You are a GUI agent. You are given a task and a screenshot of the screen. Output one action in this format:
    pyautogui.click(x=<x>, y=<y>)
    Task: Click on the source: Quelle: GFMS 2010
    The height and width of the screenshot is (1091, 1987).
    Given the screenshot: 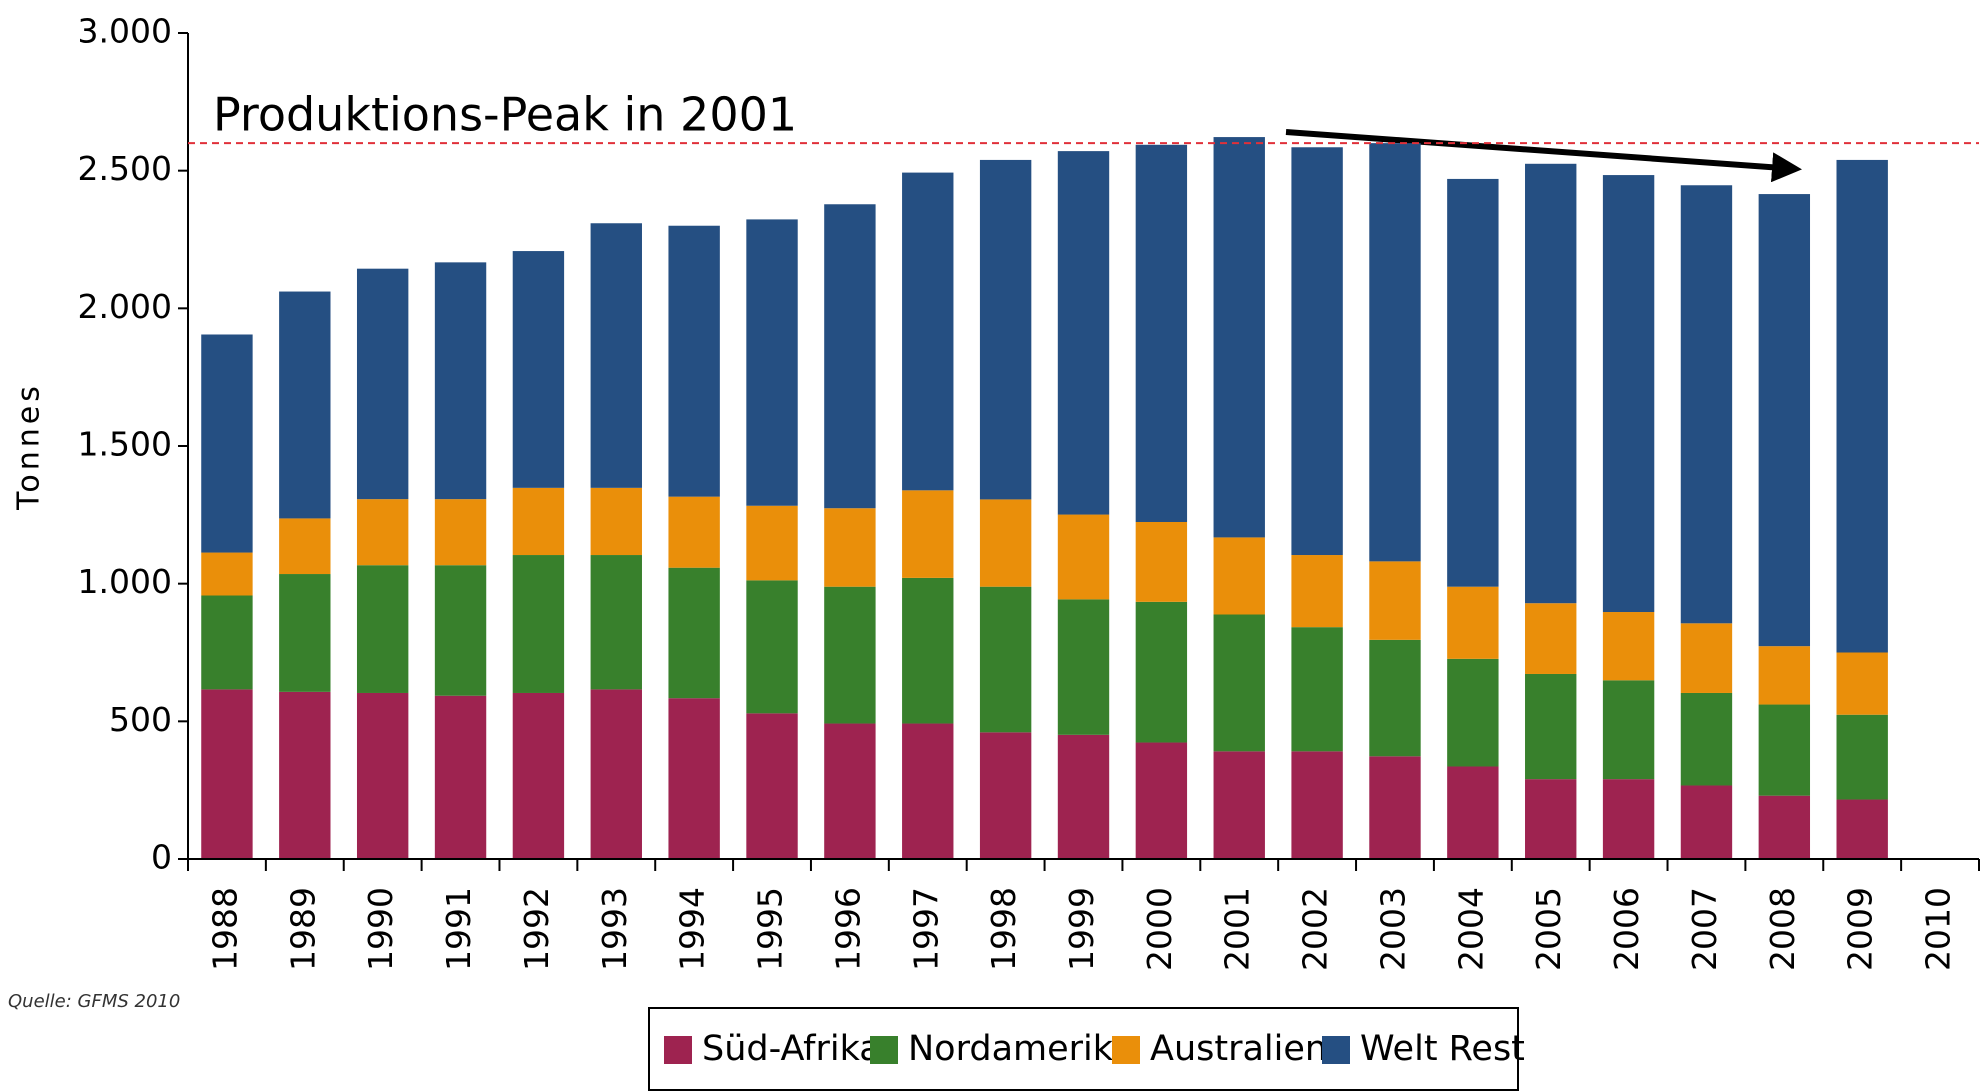 What is the action you would take?
    pyautogui.click(x=94, y=1001)
    